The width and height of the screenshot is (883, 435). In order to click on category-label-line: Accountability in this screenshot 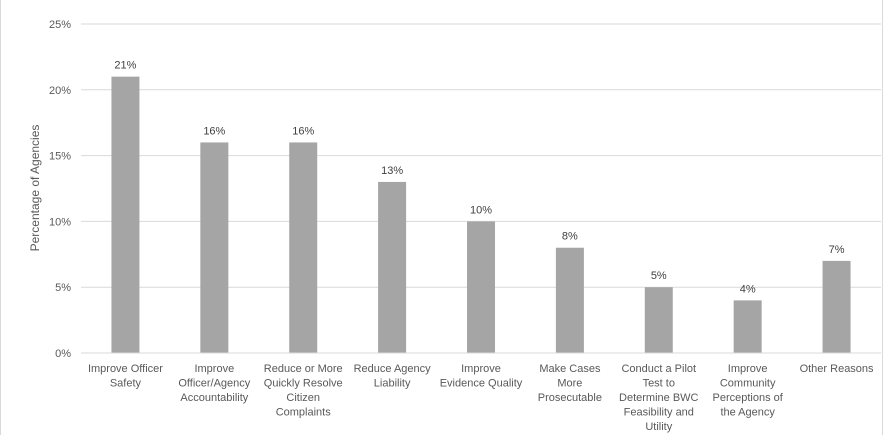, I will do `click(214, 398)`.